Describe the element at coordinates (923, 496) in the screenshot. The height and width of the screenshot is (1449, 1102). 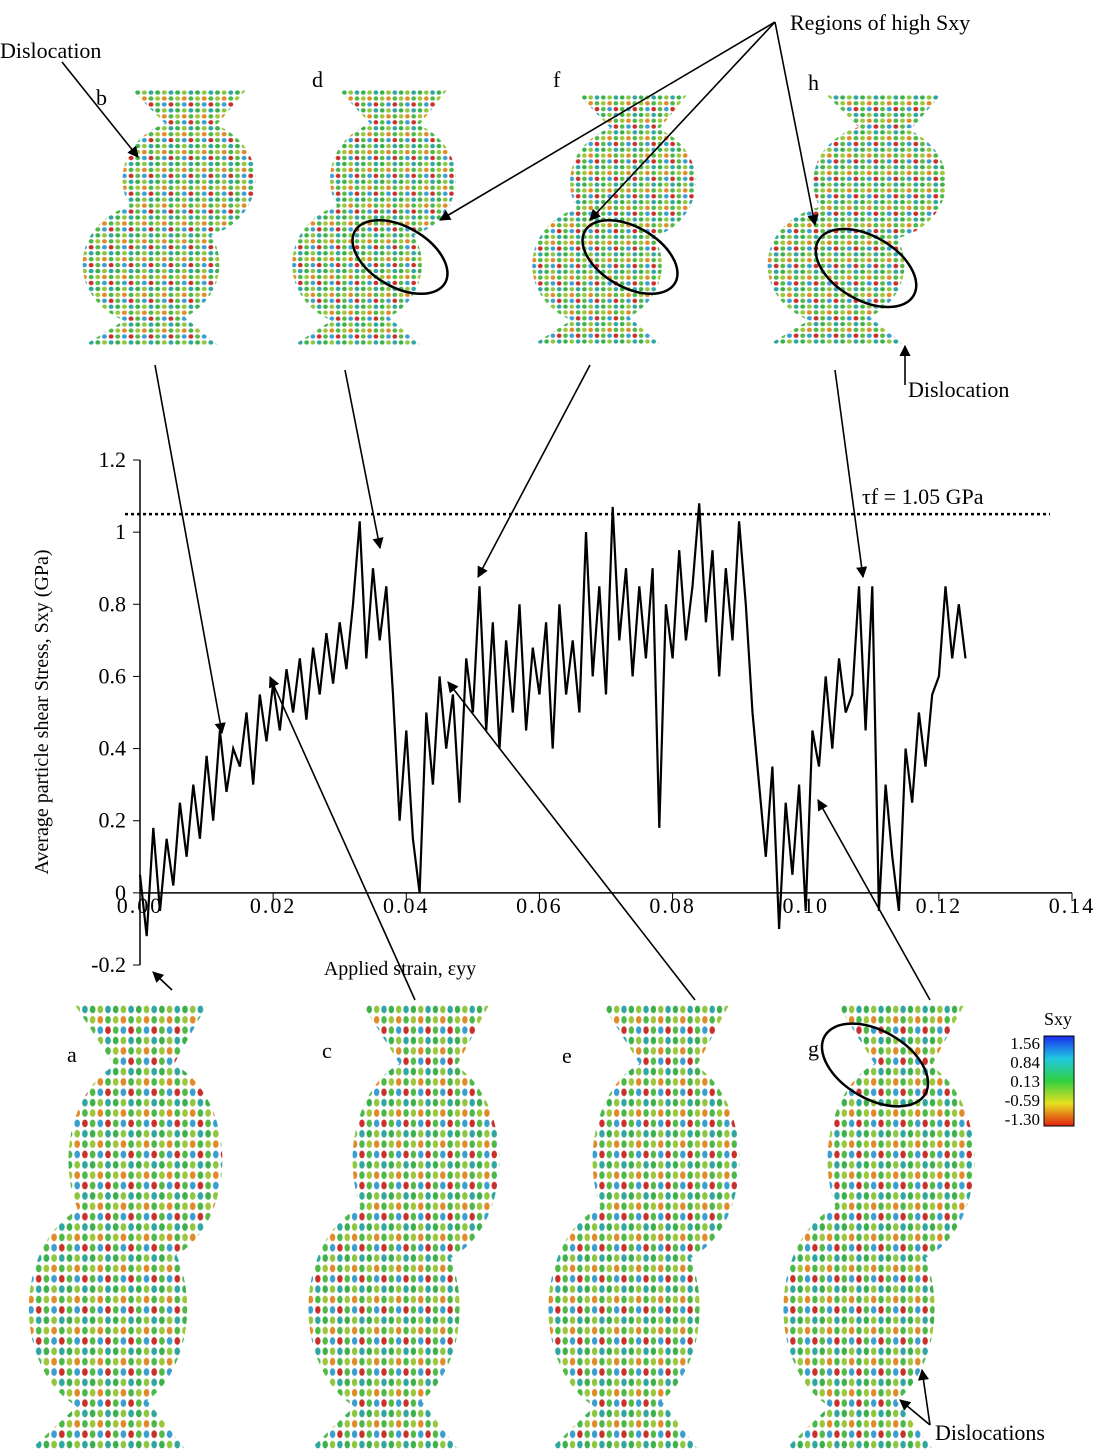
I see `reference-label: τf = 1.05 GPa` at that location.